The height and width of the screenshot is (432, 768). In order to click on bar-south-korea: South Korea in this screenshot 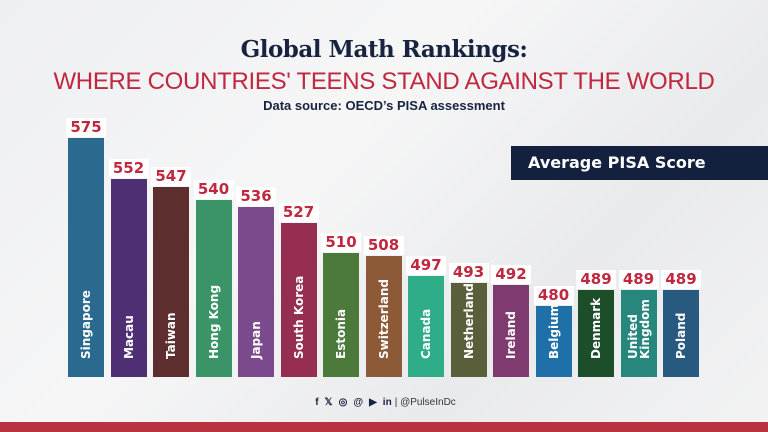, I will do `click(298, 299)`.